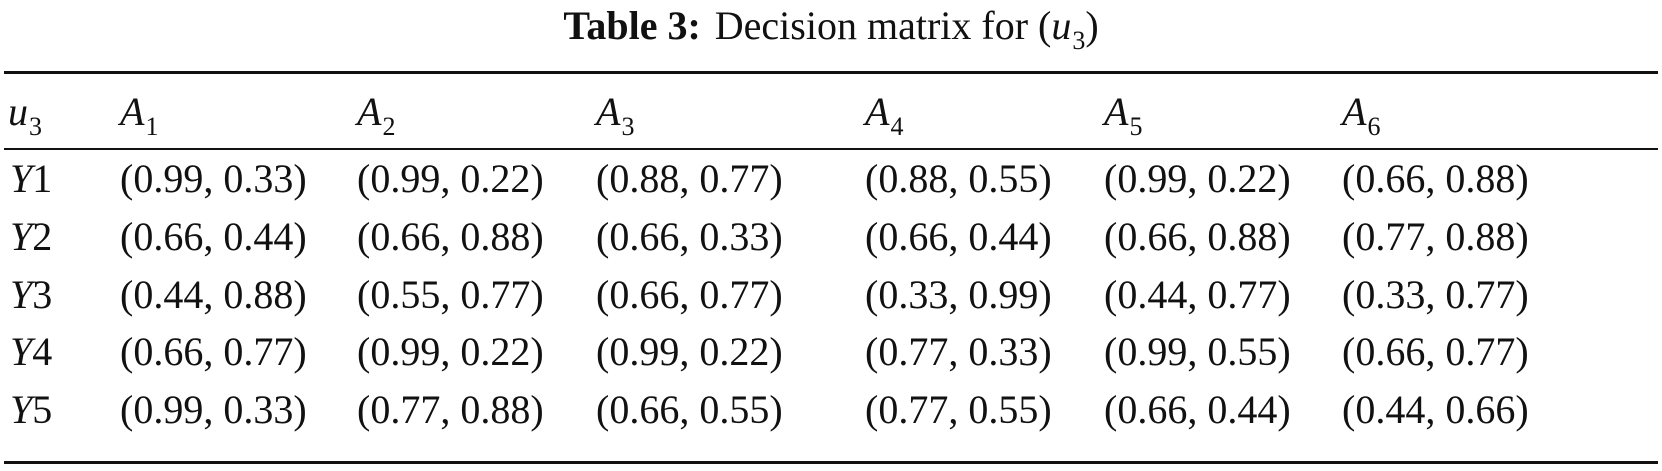 The image size is (1662, 471). What do you see at coordinates (632, 25) in the screenshot?
I see `caption-label: Table 3:` at bounding box center [632, 25].